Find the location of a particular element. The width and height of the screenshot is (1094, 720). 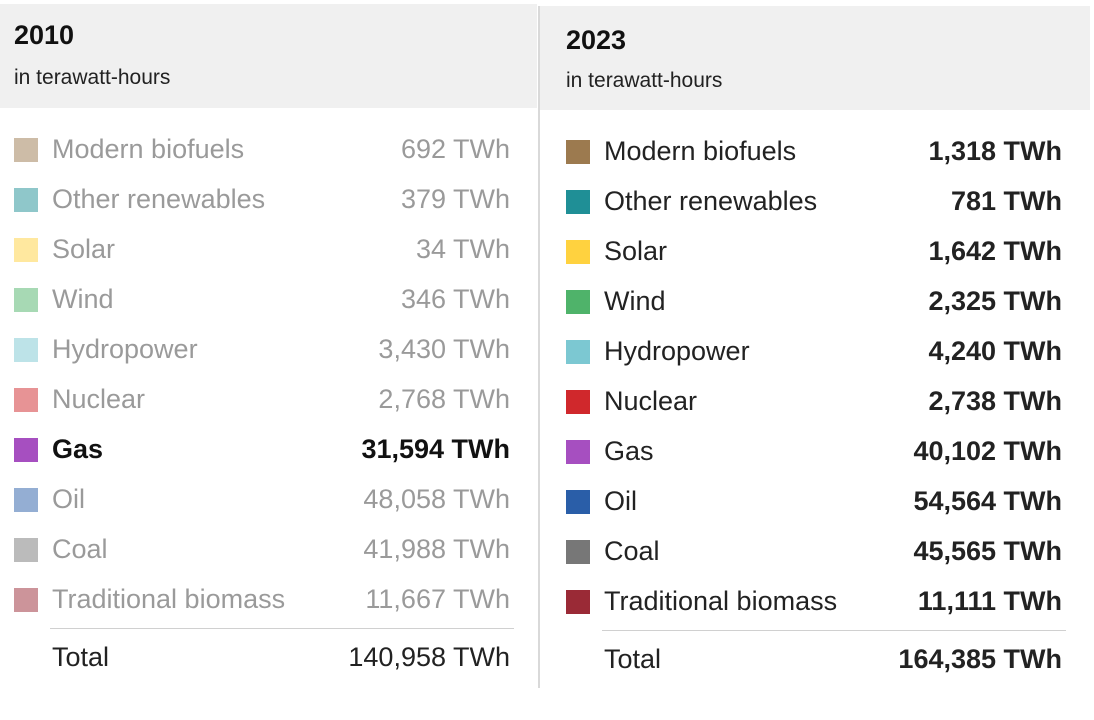

row-value: 11,111 TWh is located at coordinates (989, 601).